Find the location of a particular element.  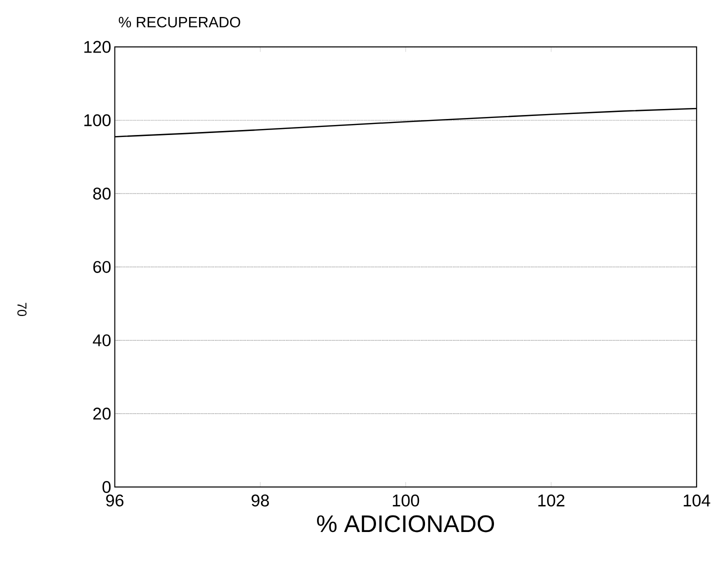

y-tick-label: 40 is located at coordinates (101, 340).